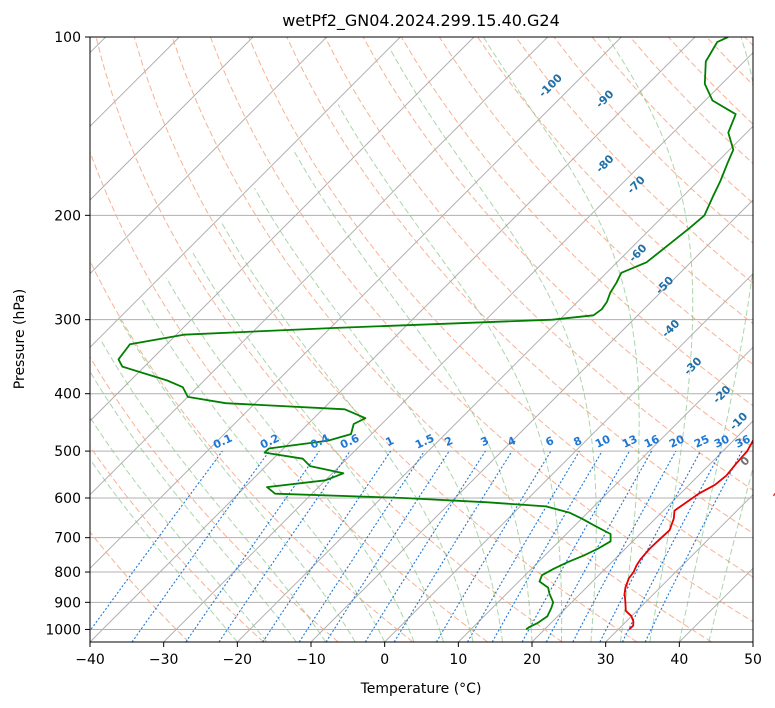 The height and width of the screenshot is (708, 775). I want to click on y-tick-label: 600, so click(67, 499).